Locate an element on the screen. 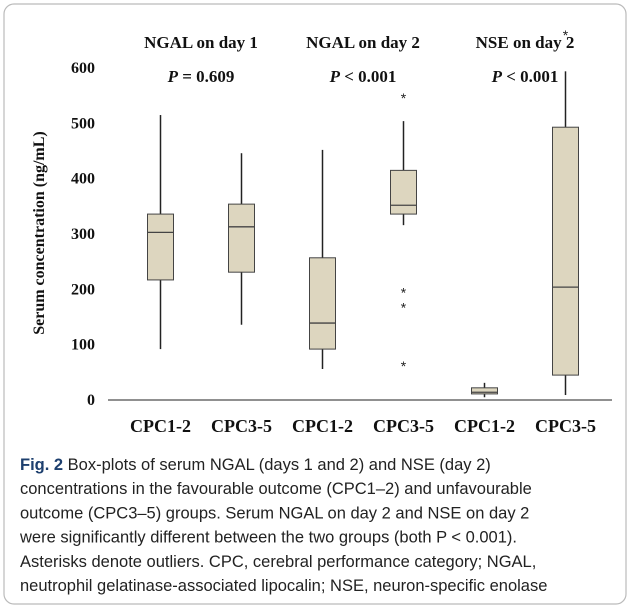 The width and height of the screenshot is (630, 609). y-axis-label: Serum concentration (ng/mL) is located at coordinates (39, 233).